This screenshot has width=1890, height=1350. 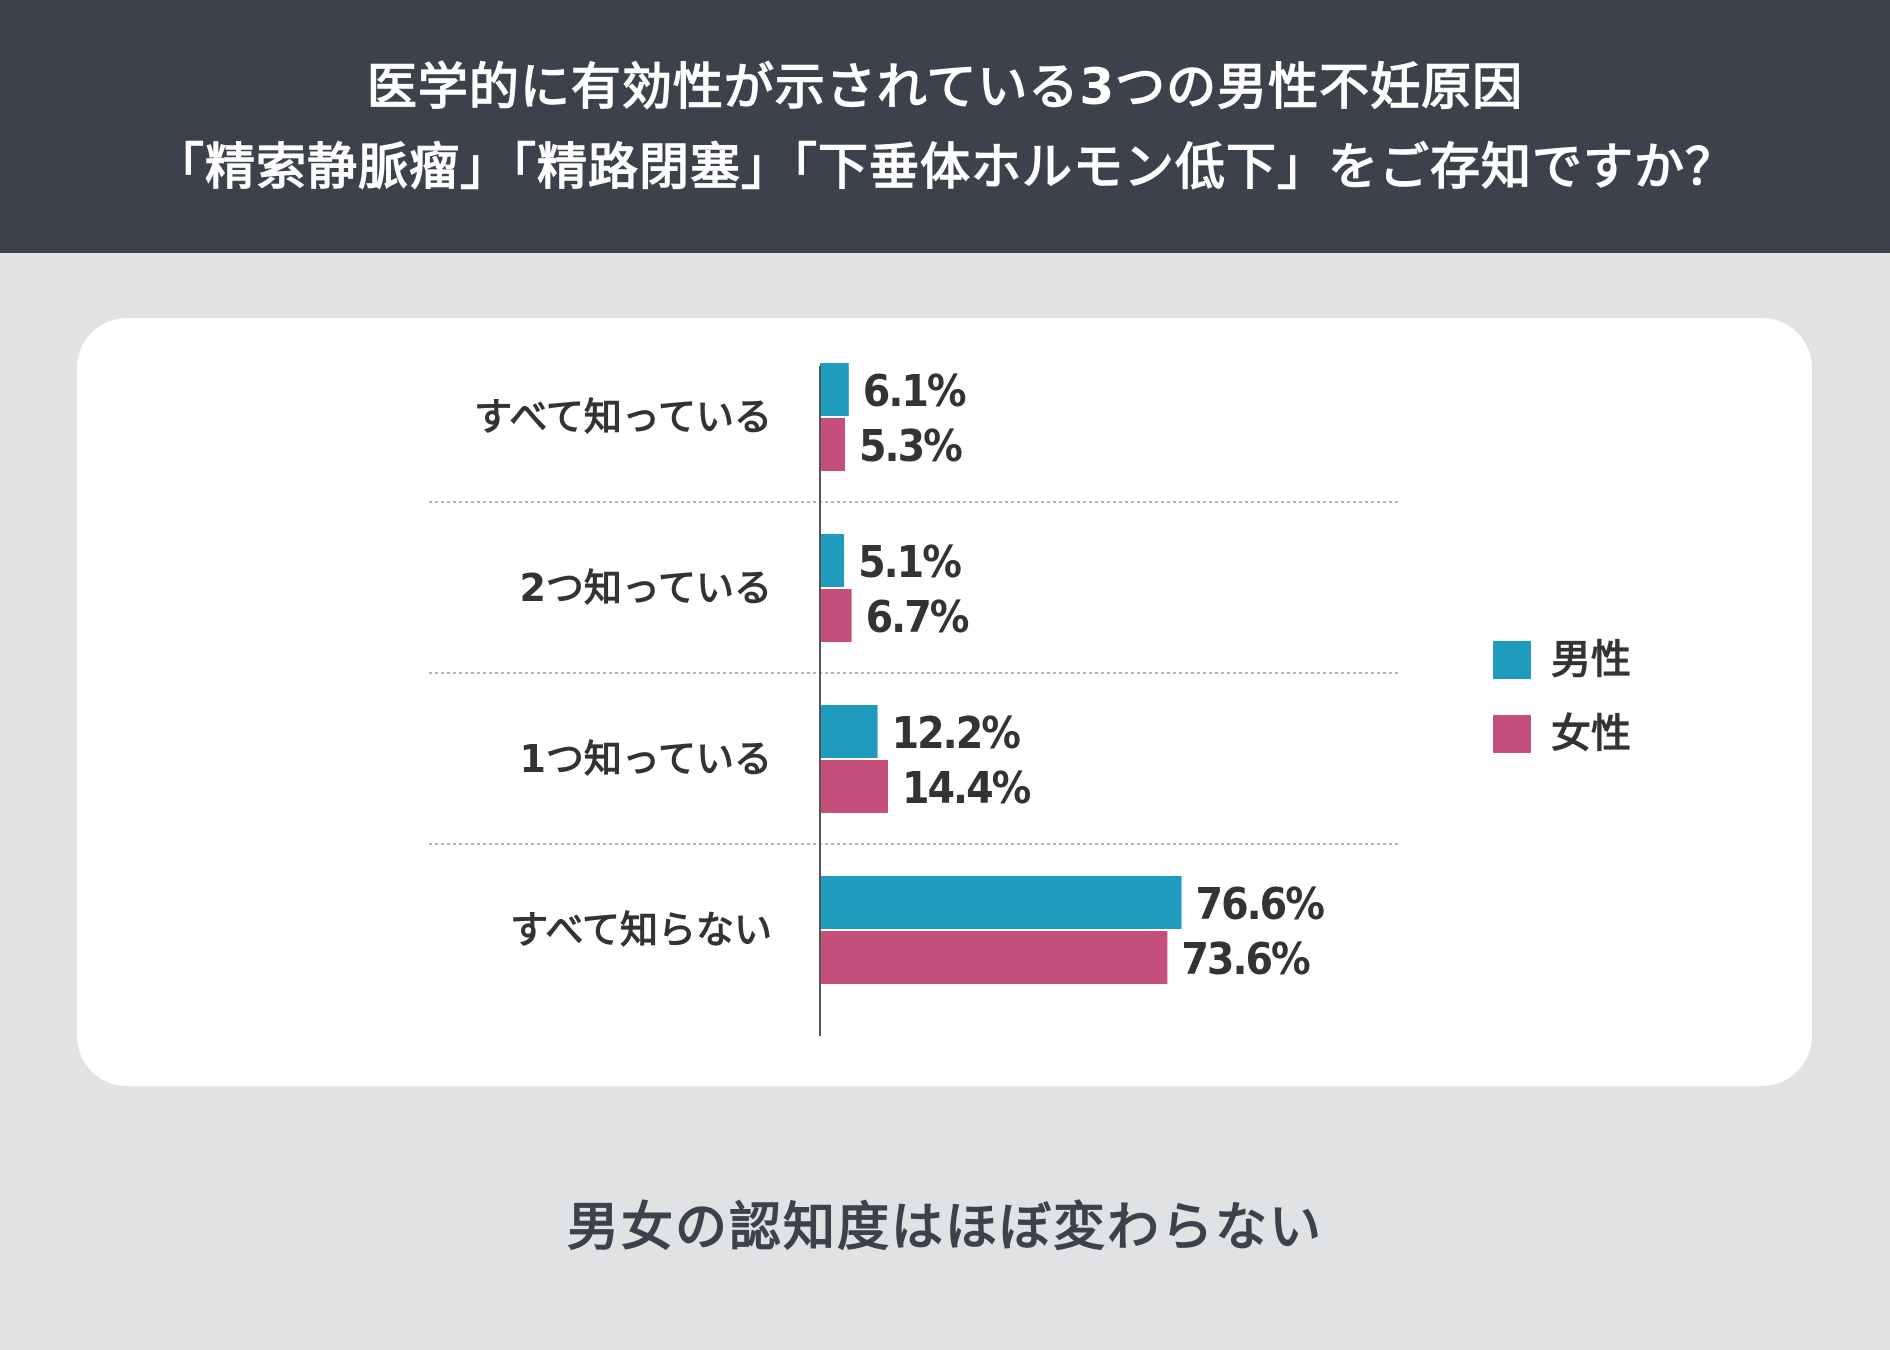 I want to click on category-label: 1つ知っている, so click(x=645, y=759).